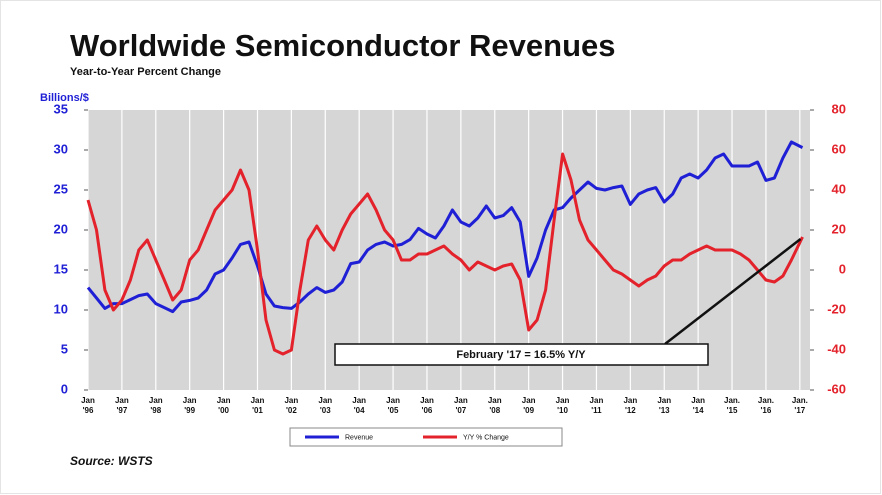  Describe the element at coordinates (799, 410) in the screenshot. I see `x-tick-label: '17` at that location.